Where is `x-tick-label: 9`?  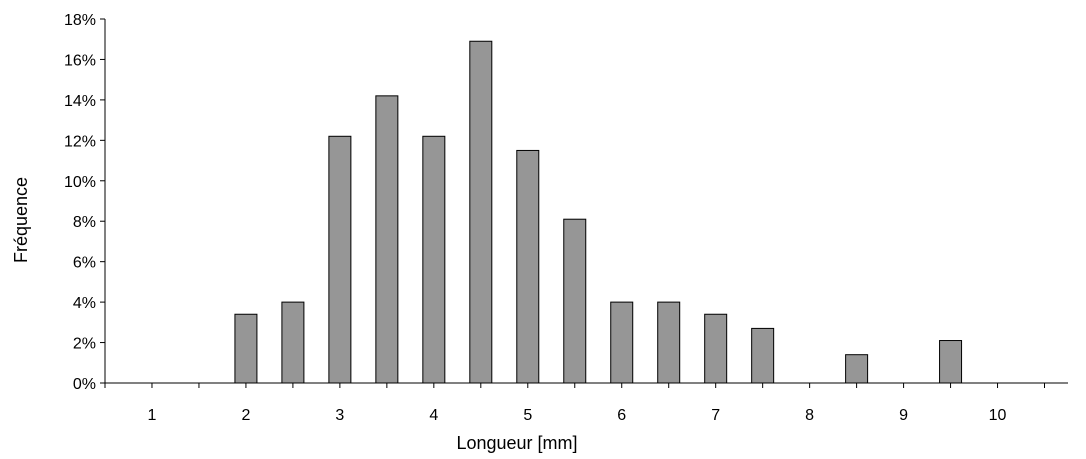 x-tick-label: 9 is located at coordinates (903, 415).